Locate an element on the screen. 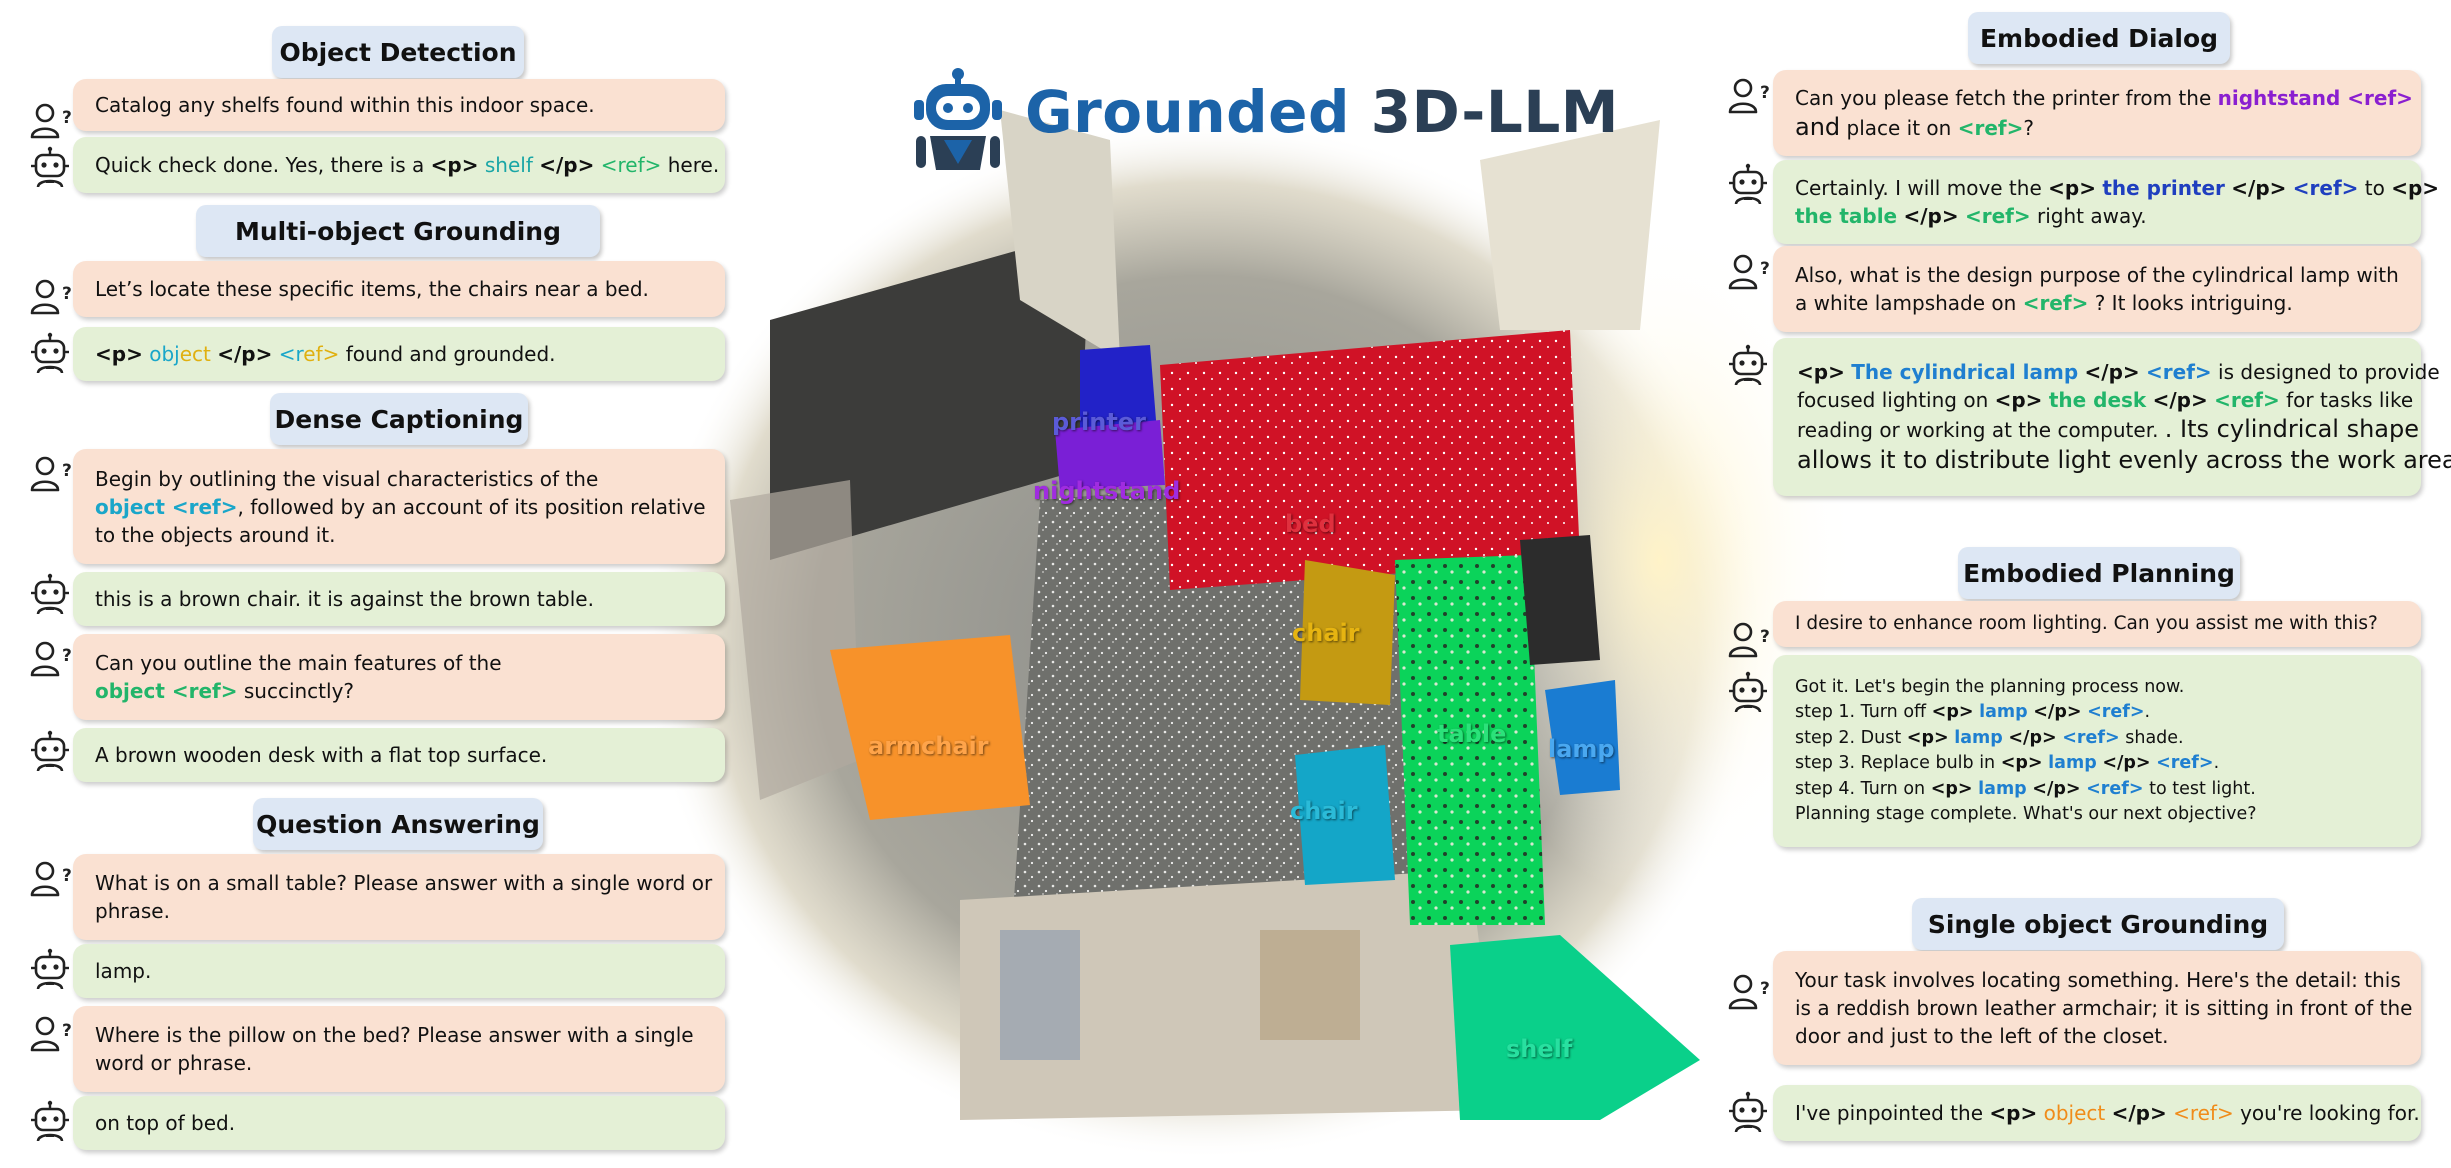 This screenshot has height=1168, width=2451. section-title-single-object-grounding: Single object Grounding is located at coordinates (2098, 924).